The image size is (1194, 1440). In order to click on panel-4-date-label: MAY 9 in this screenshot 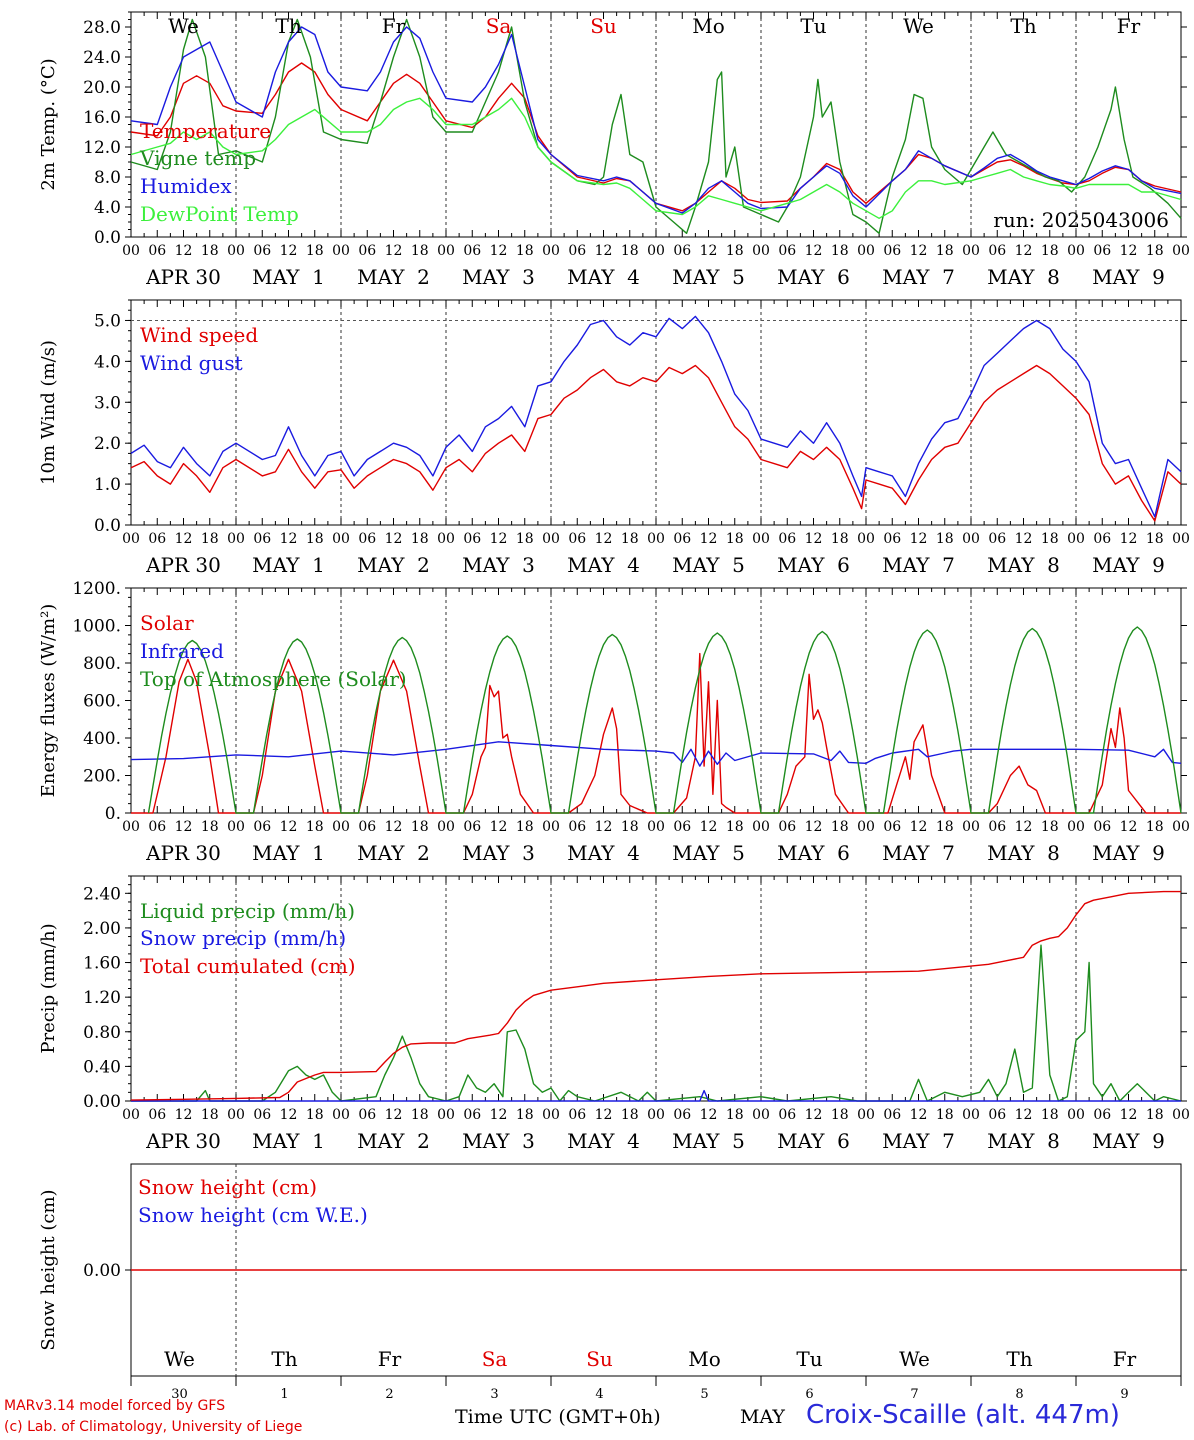, I will do `click(1128, 1141)`.